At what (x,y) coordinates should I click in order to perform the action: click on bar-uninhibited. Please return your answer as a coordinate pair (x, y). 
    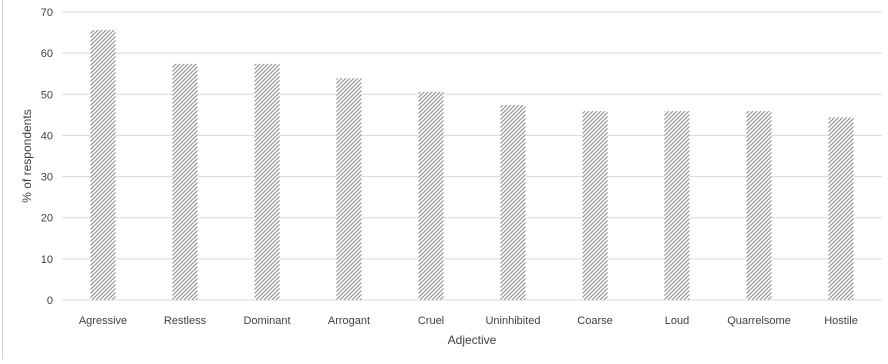
    Looking at the image, I should click on (513, 202).